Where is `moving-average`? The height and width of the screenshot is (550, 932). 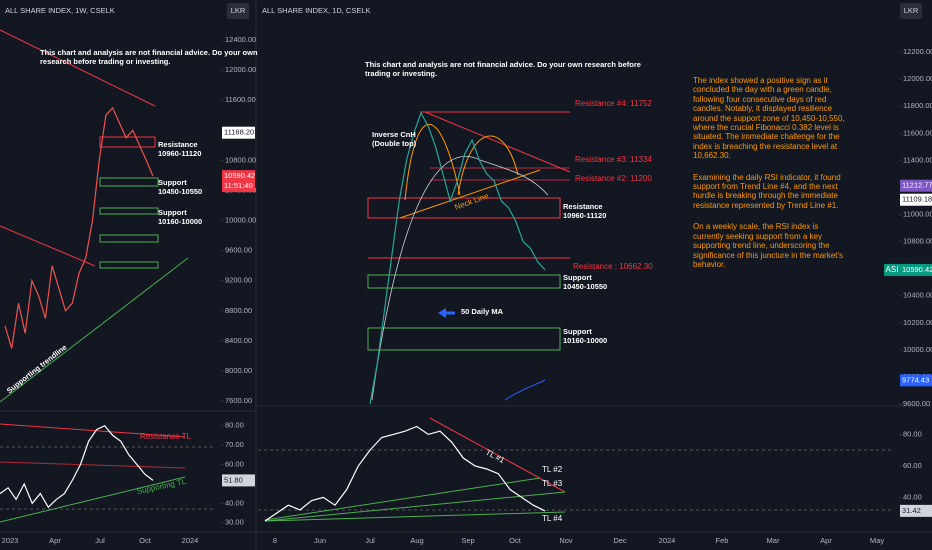
moving-average is located at coordinates (525, 390).